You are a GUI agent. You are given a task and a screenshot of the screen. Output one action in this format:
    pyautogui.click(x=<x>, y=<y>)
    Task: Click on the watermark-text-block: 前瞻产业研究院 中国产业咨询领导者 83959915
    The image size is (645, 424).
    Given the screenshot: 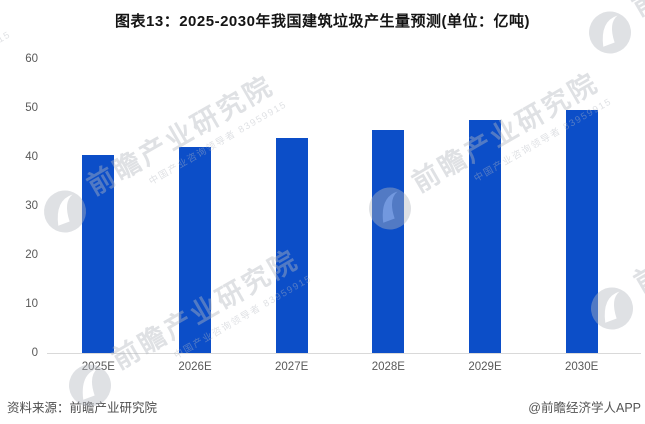 What is the action you would take?
    pyautogui.click(x=637, y=238)
    